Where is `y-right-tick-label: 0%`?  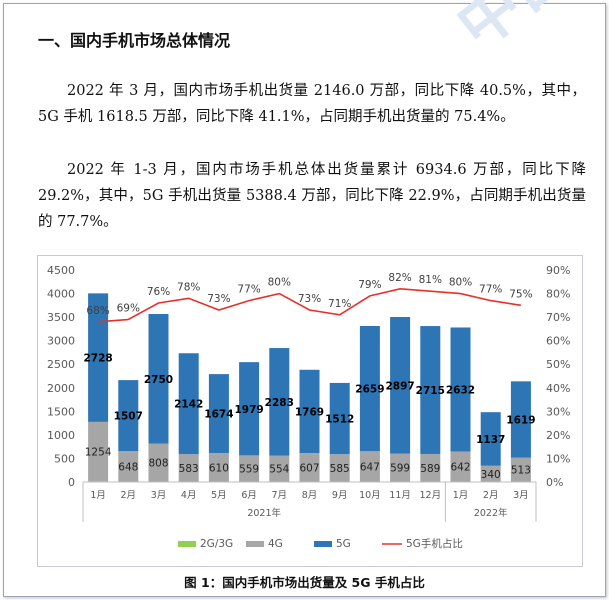 y-right-tick-label: 0% is located at coordinates (554, 482).